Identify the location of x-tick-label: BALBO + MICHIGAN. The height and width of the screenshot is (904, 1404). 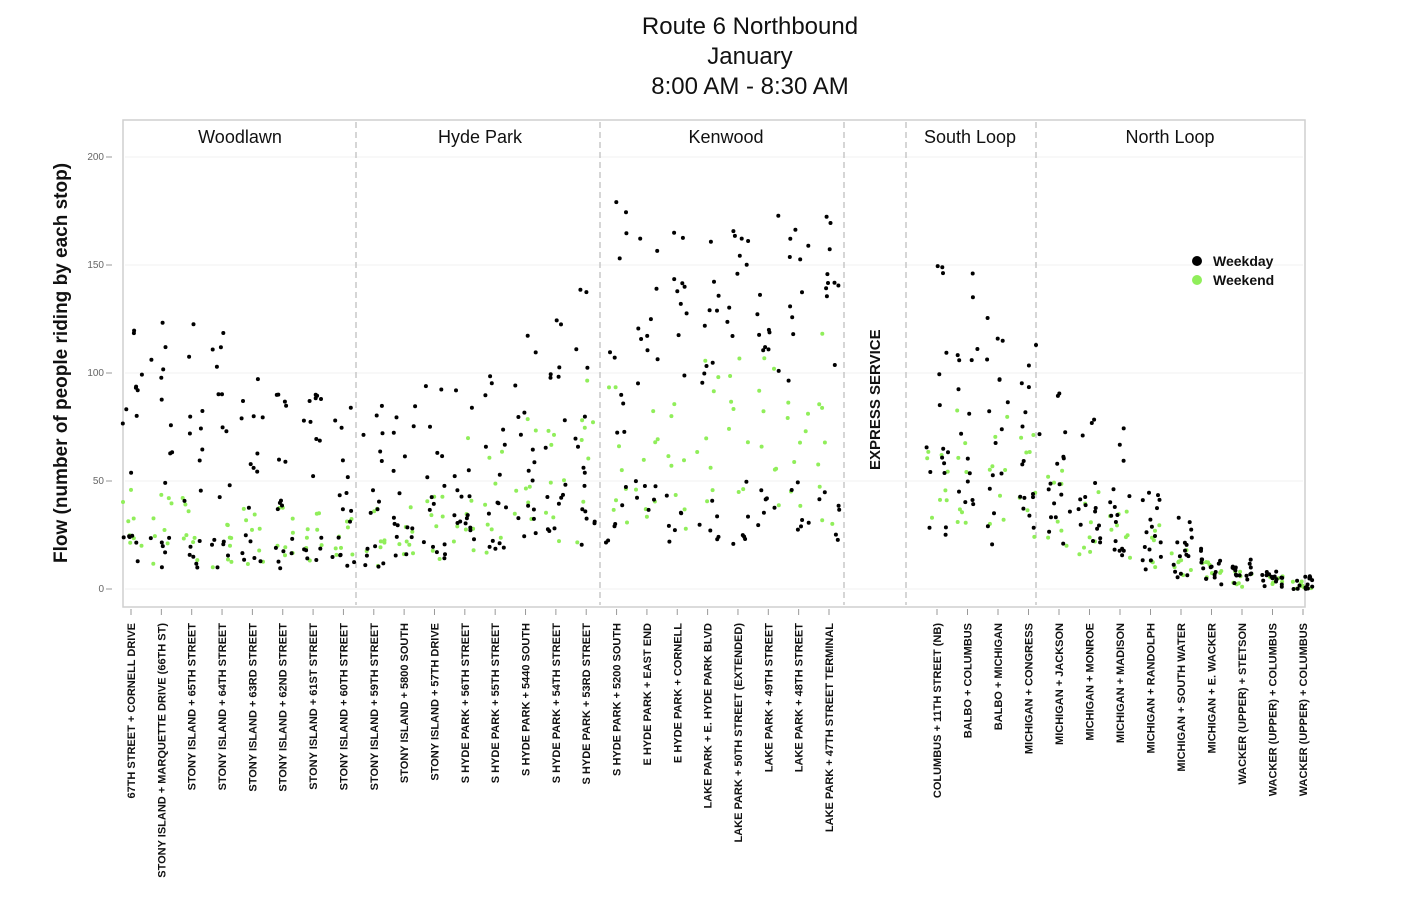
(999, 676).